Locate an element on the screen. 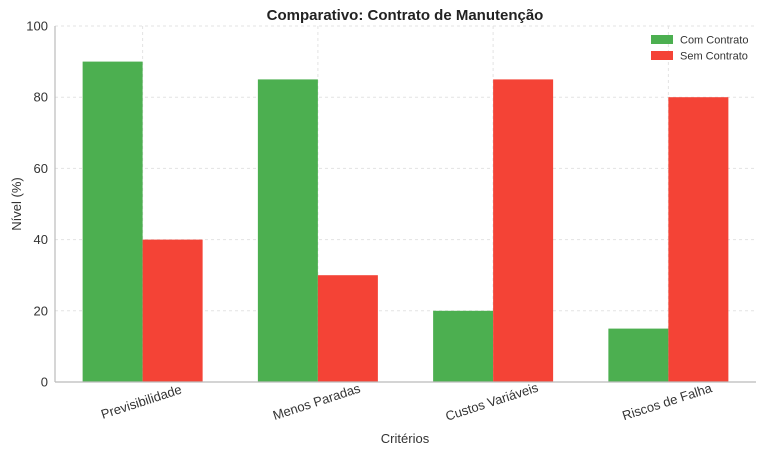 The height and width of the screenshot is (455, 768). legend-label: Sem Contrato is located at coordinates (714, 57).